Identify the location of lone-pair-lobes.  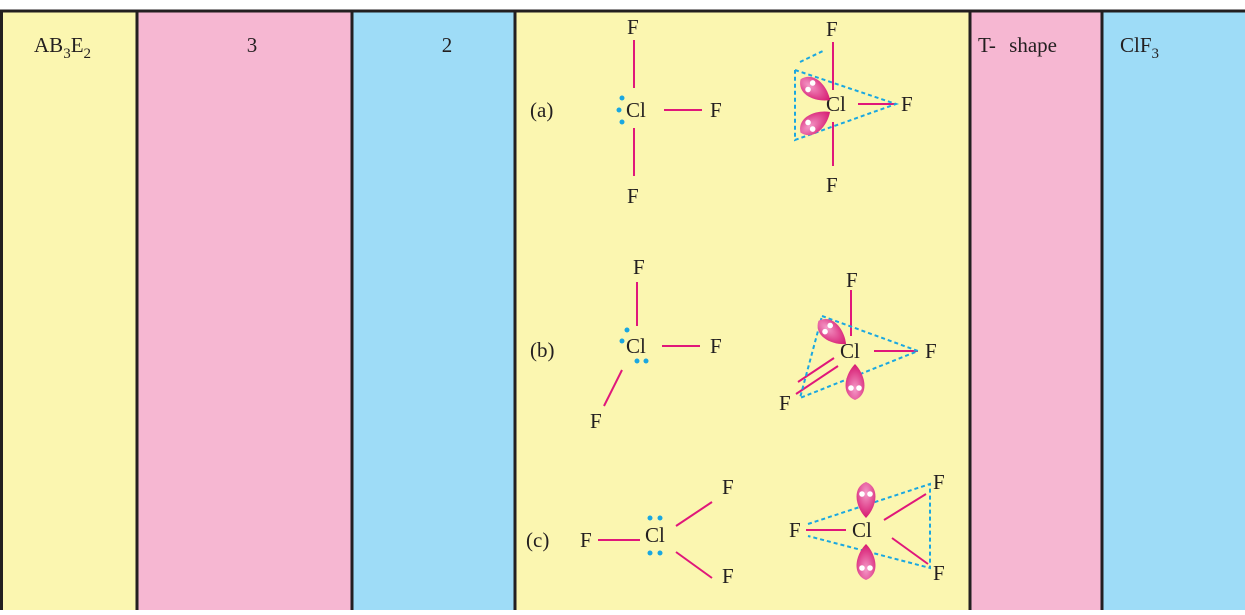
(838, 328).